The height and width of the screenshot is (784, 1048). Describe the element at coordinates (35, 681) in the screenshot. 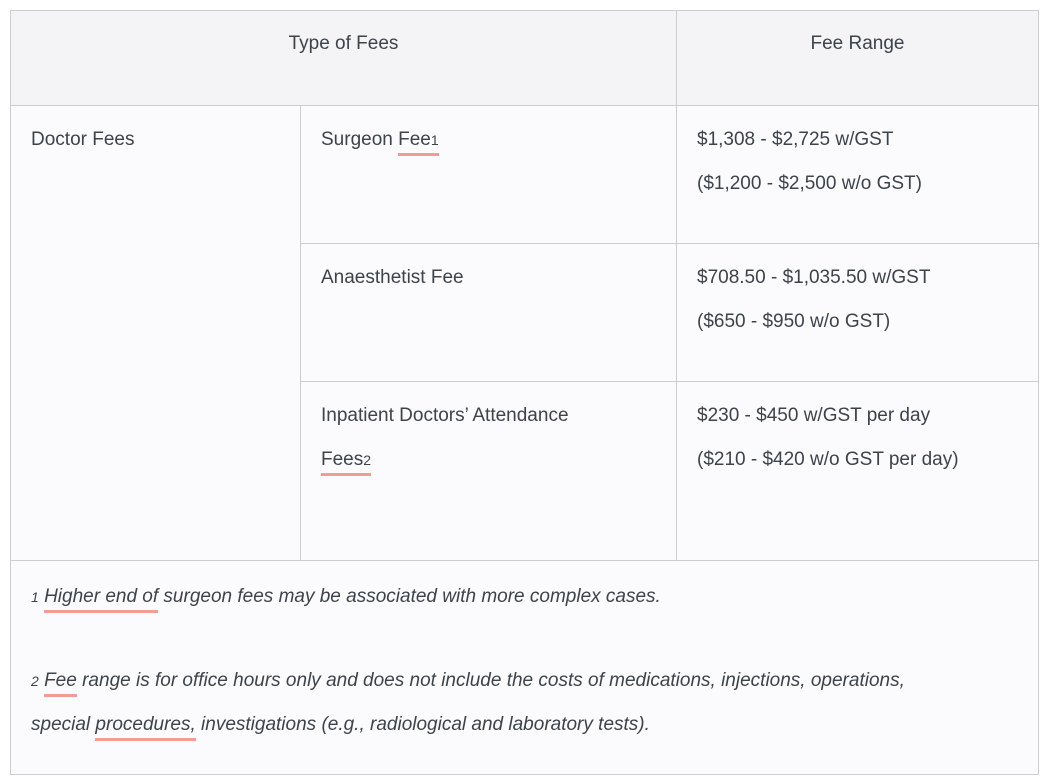

I see `footnote-marker-2: 2` at that location.